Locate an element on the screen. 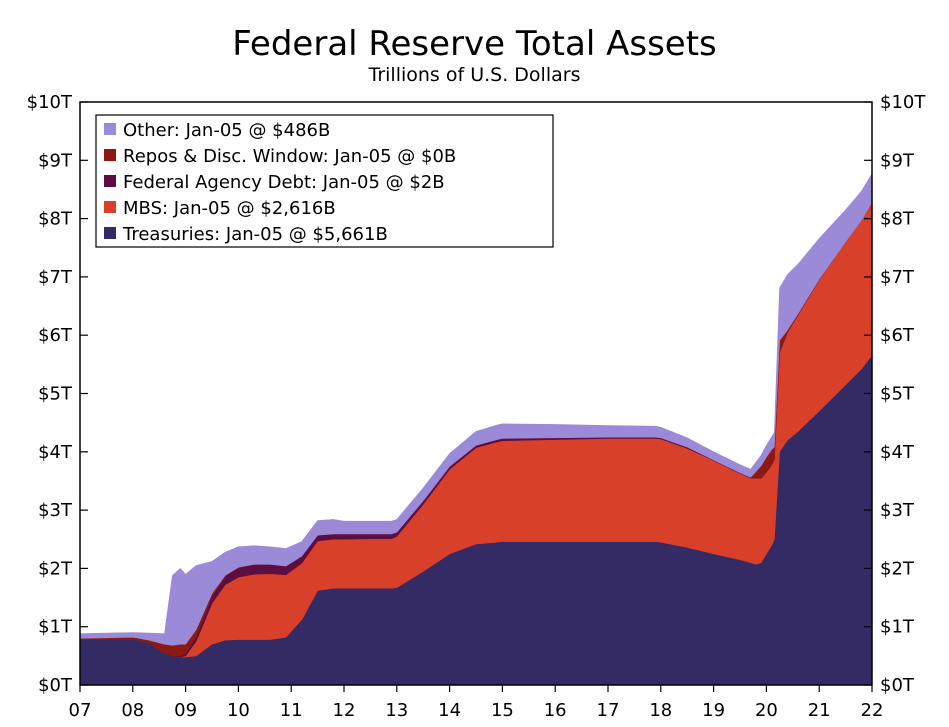  y-tick-label-left: $2T is located at coordinates (55, 568).